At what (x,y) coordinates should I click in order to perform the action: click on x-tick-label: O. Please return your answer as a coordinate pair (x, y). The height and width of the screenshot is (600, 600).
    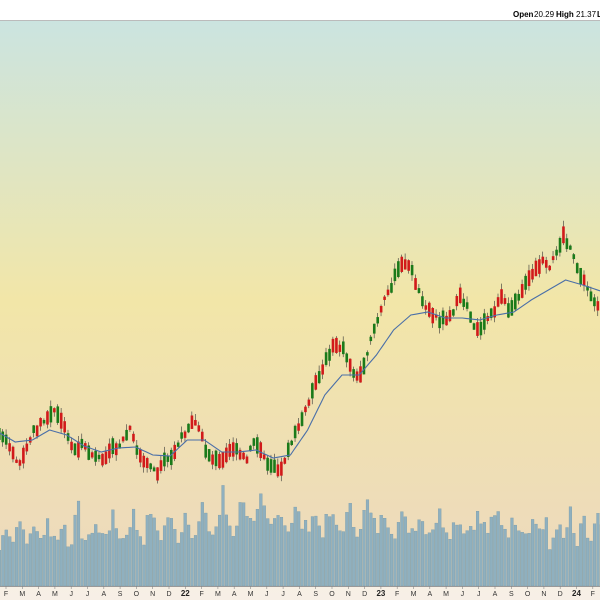
    Looking at the image, I should click on (528, 594).